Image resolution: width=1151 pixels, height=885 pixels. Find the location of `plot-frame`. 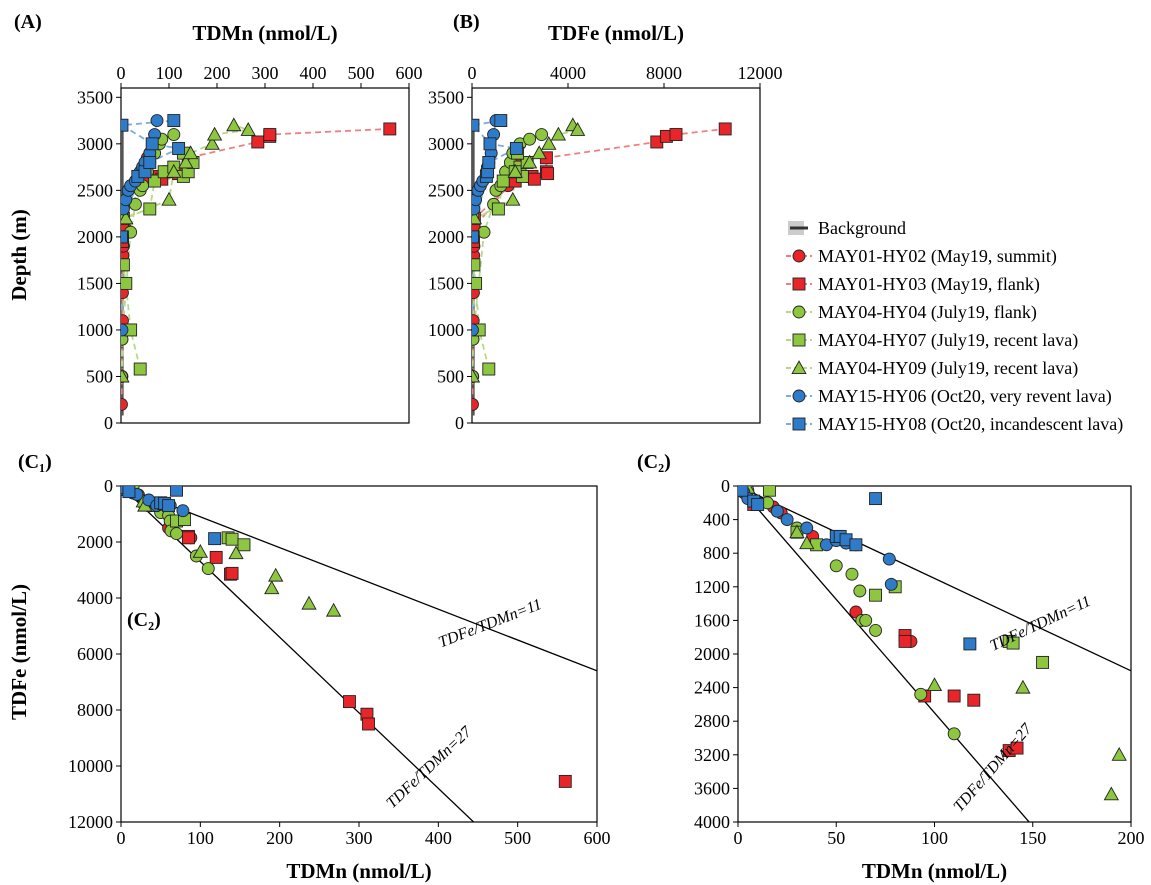

plot-frame is located at coordinates (616, 255).